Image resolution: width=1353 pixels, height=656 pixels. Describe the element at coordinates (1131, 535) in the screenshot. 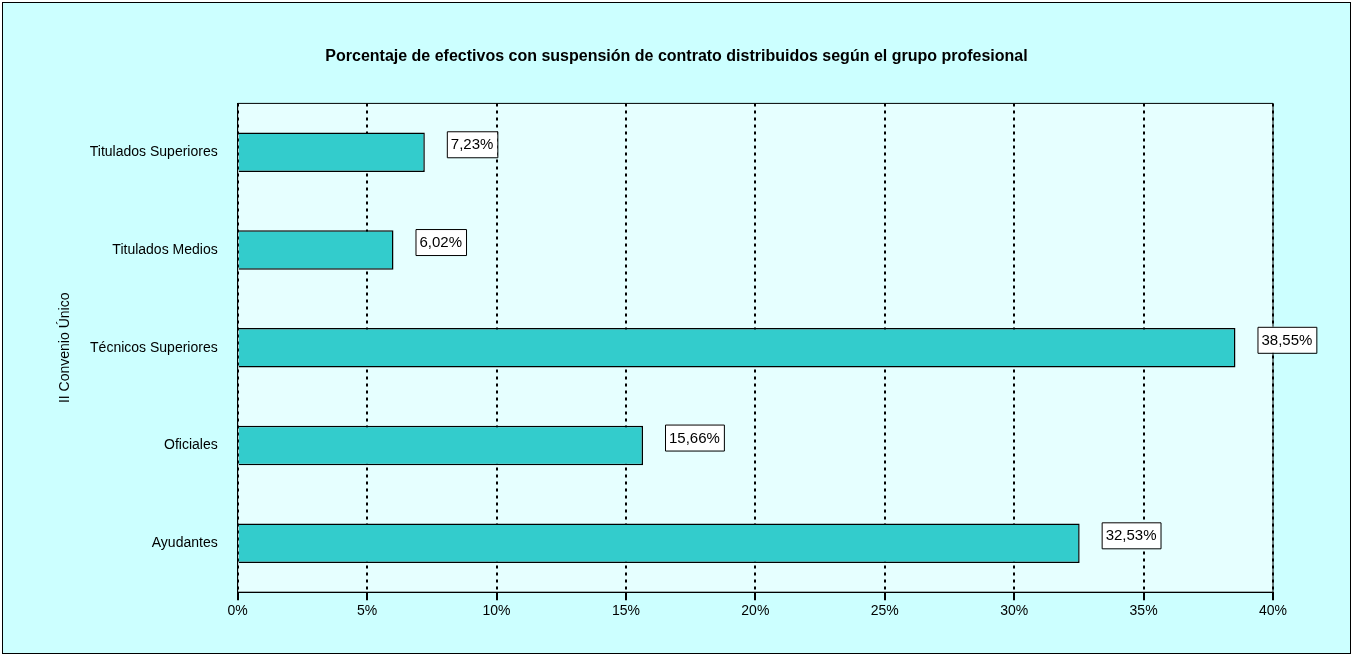

I see `data-label: 32,53%` at that location.